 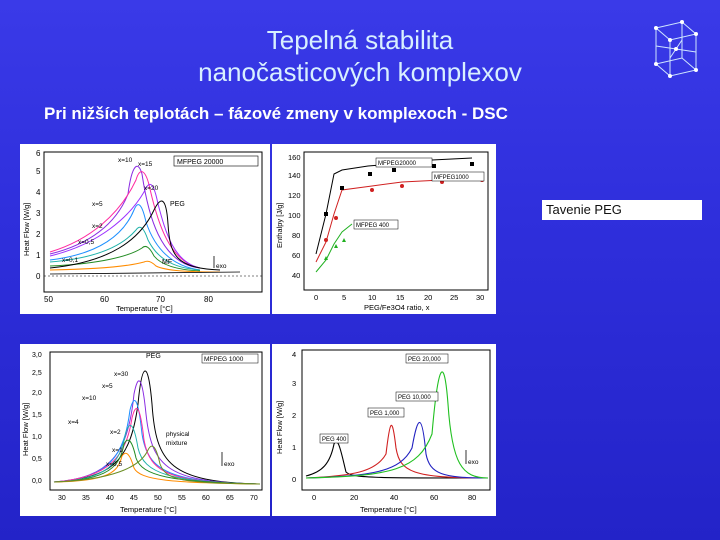 I want to click on curve-x10, so click(x=157, y=446).